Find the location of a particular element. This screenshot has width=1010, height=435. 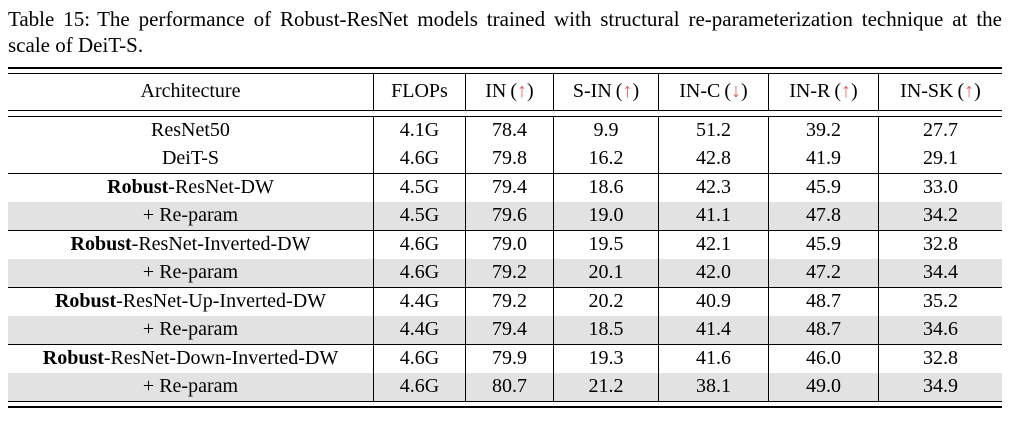

architecture-cell: Robust-ResNet-Up-Inverted-DW is located at coordinates (190, 301).